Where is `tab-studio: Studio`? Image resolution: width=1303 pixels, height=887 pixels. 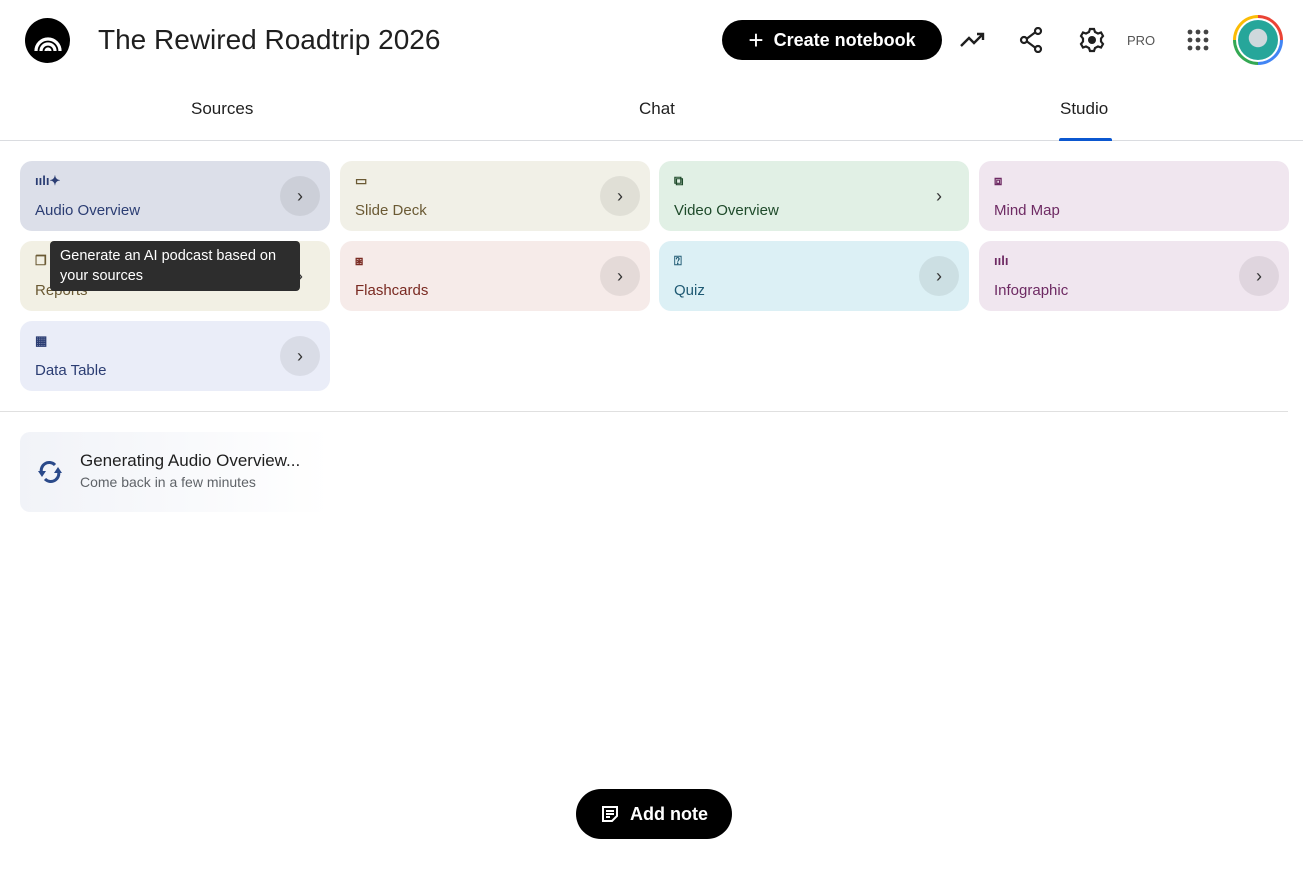
tab-studio: Studio is located at coordinates (1084, 108).